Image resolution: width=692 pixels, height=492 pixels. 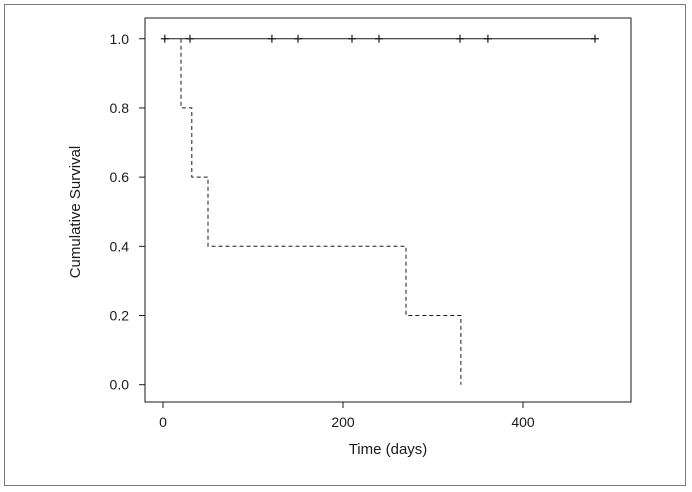 What do you see at coordinates (120, 108) in the screenshot?
I see `y-tick-label: 0.8` at bounding box center [120, 108].